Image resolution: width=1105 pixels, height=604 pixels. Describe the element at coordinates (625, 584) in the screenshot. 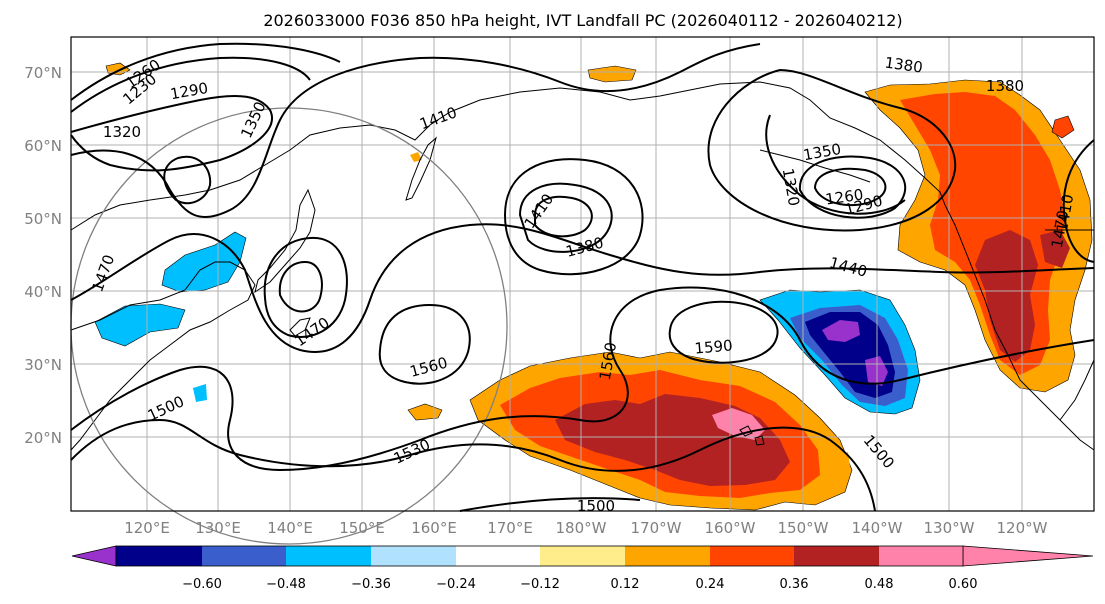

I see `colorbar-tick-label: 0.12` at that location.